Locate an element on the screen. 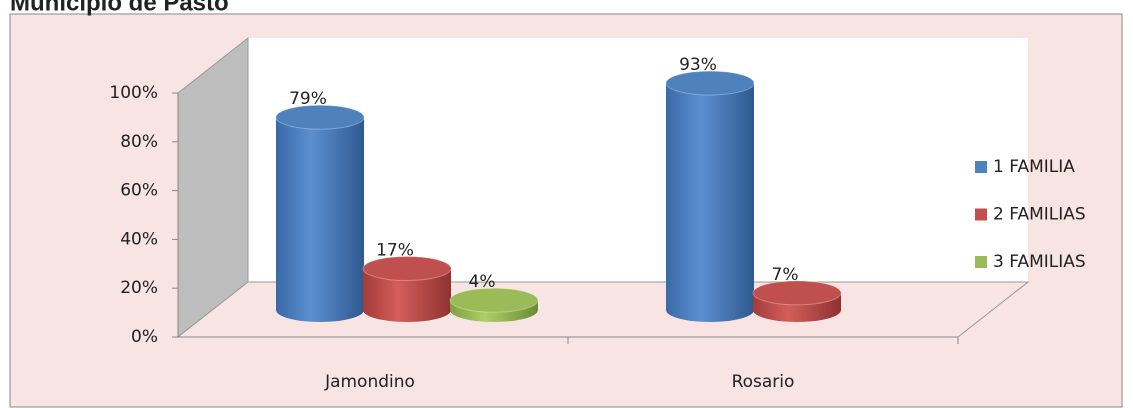  data-label: 93% is located at coordinates (698, 65).